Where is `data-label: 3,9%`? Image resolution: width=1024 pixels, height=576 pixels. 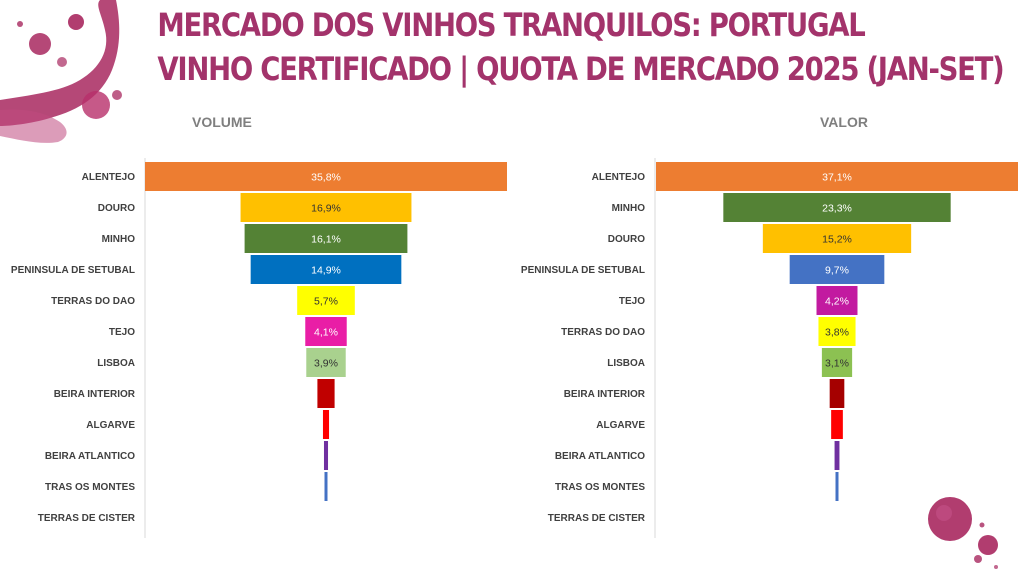
data-label: 3,9% is located at coordinates (326, 364).